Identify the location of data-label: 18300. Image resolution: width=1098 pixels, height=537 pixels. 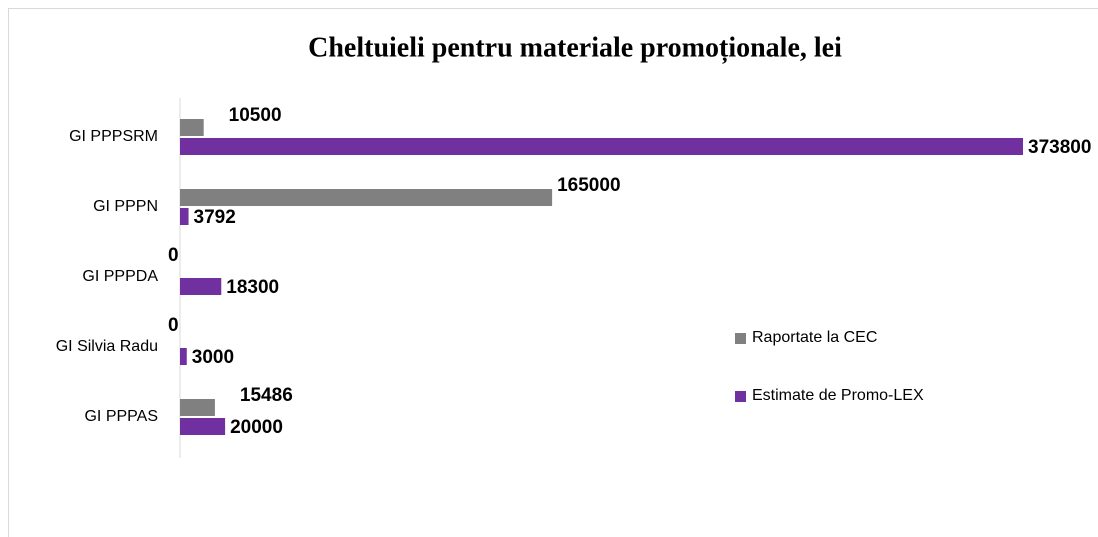
(252, 287).